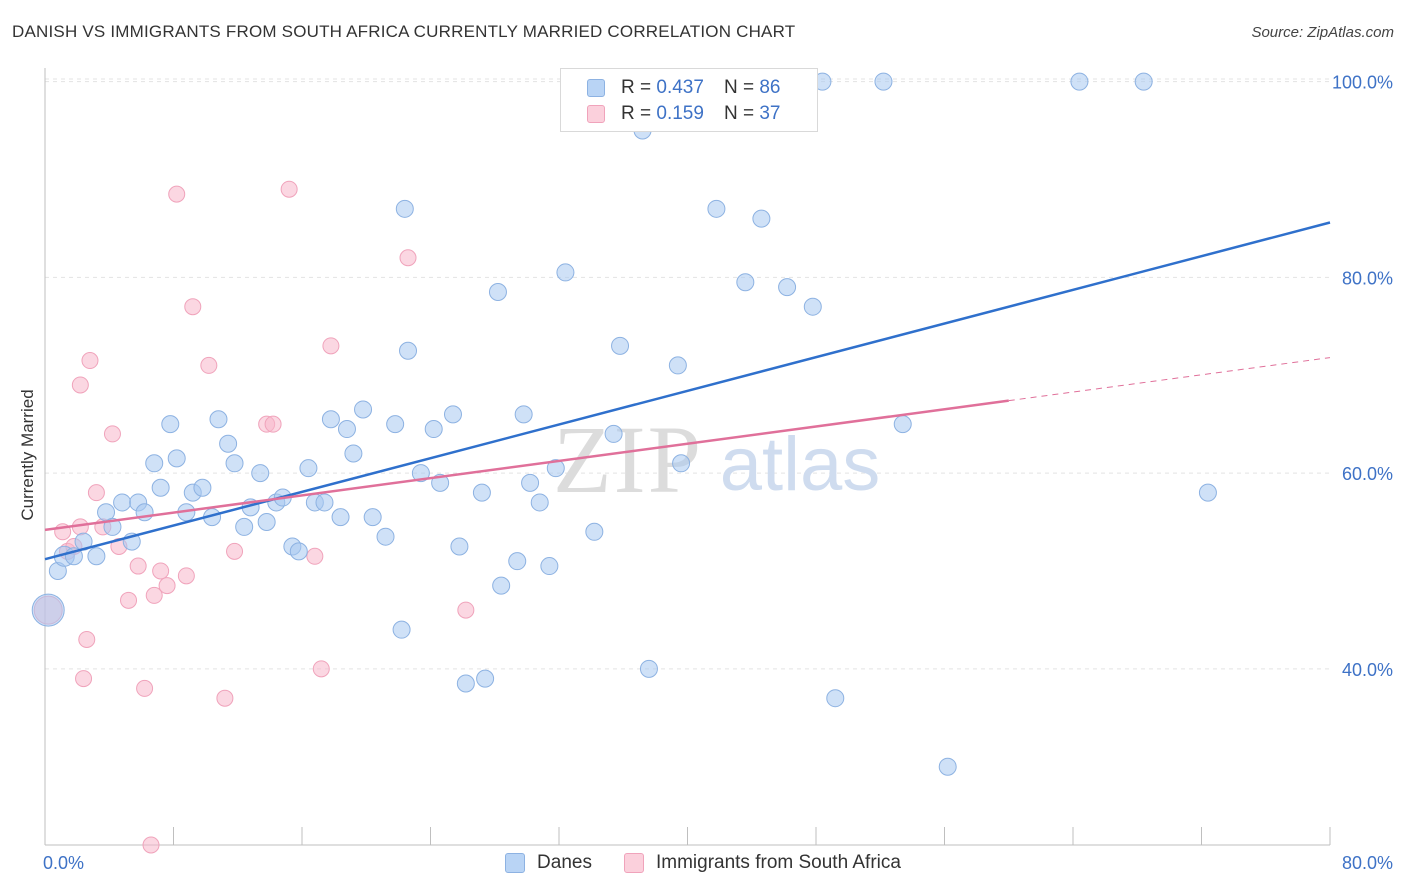 The image size is (1406, 892). Describe the element at coordinates (63, 863) in the screenshot. I see `x-tick-label-min: 0.0%` at that location.